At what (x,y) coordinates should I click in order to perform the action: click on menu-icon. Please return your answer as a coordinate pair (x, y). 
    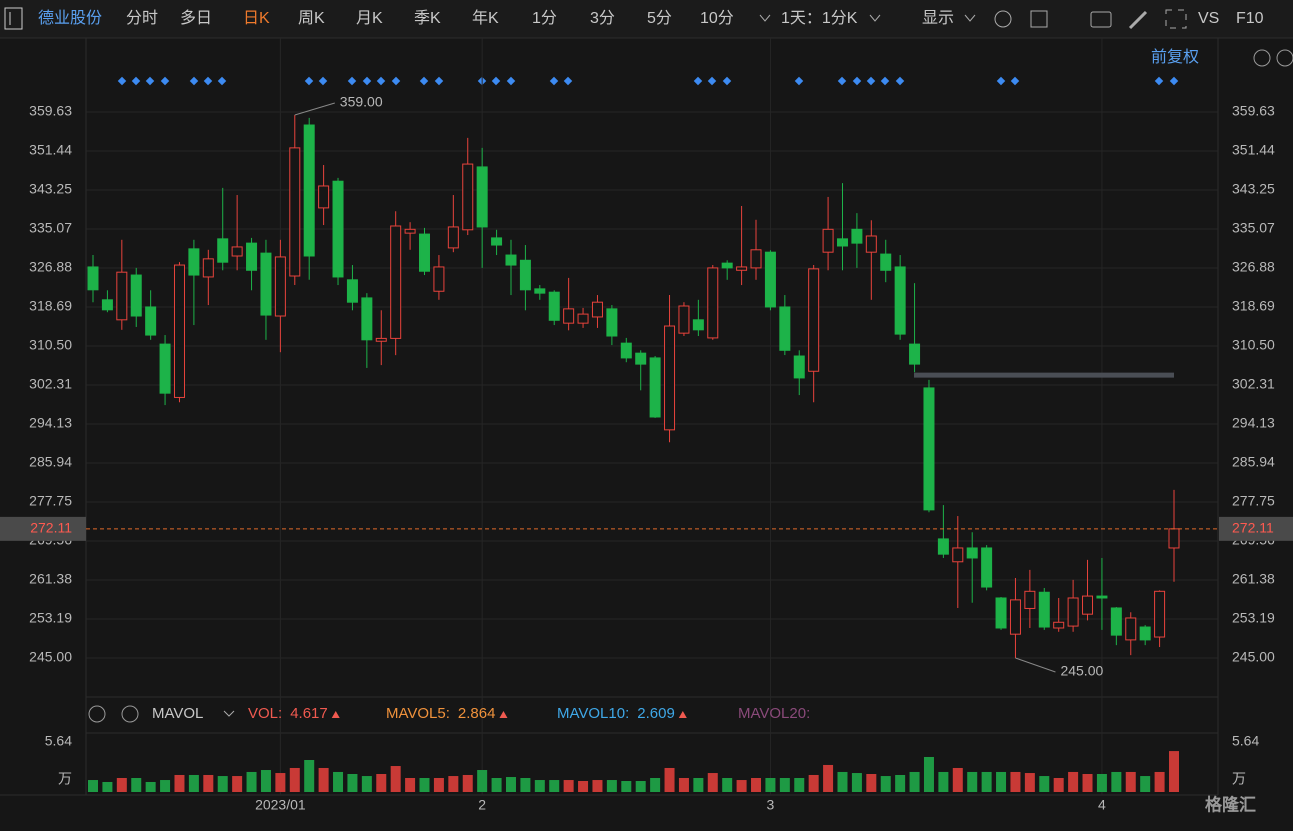
    Looking at the image, I should click on (13, 18).